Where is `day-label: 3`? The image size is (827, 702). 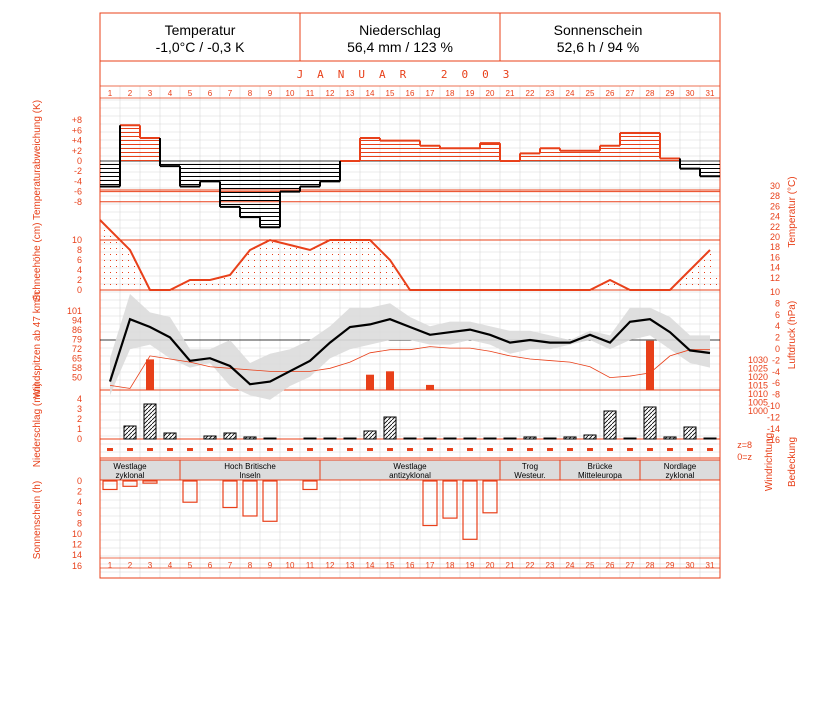 day-label: 3 is located at coordinates (150, 93).